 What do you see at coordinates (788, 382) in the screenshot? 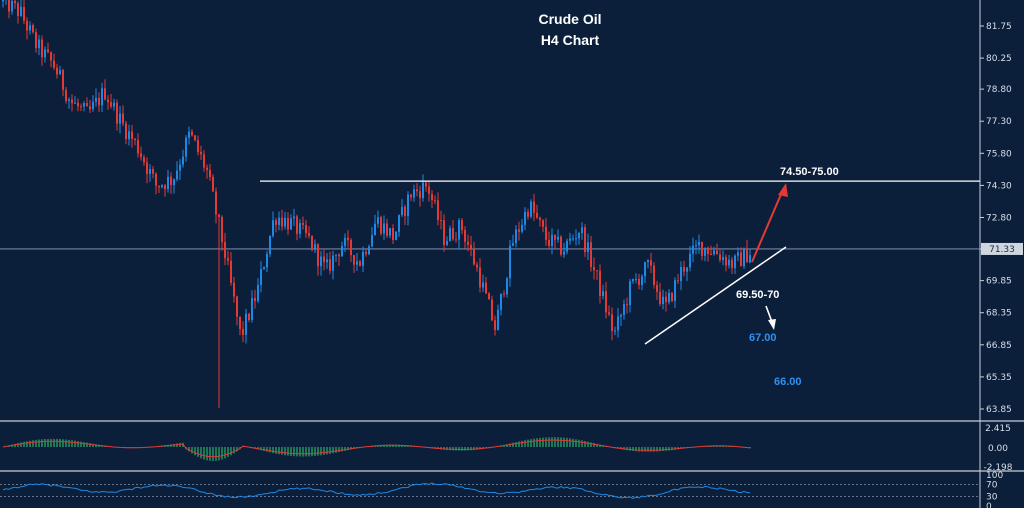
I see `target-label-66: 66.00` at bounding box center [788, 382].